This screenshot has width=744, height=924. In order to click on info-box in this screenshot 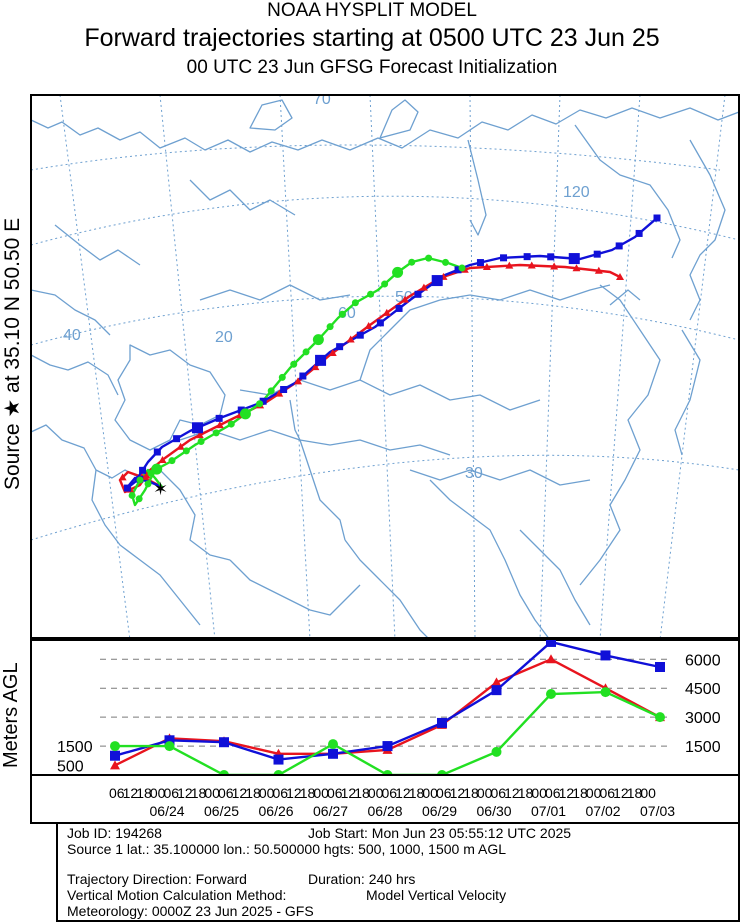, I will do `click(398, 872)`.